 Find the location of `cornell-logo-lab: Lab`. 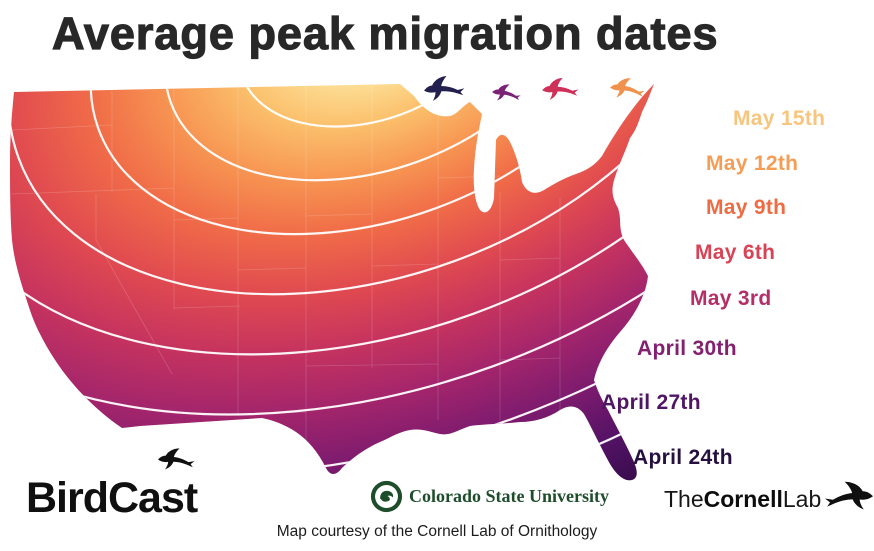

cornell-logo-lab: Lab is located at coordinates (802, 499).